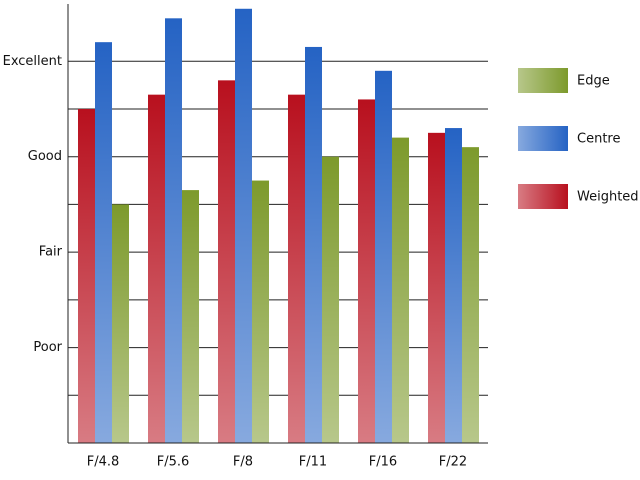 The width and height of the screenshot is (640, 480). Describe the element at coordinates (103, 462) in the screenshot. I see `x-tick-label: F/4.8` at that location.